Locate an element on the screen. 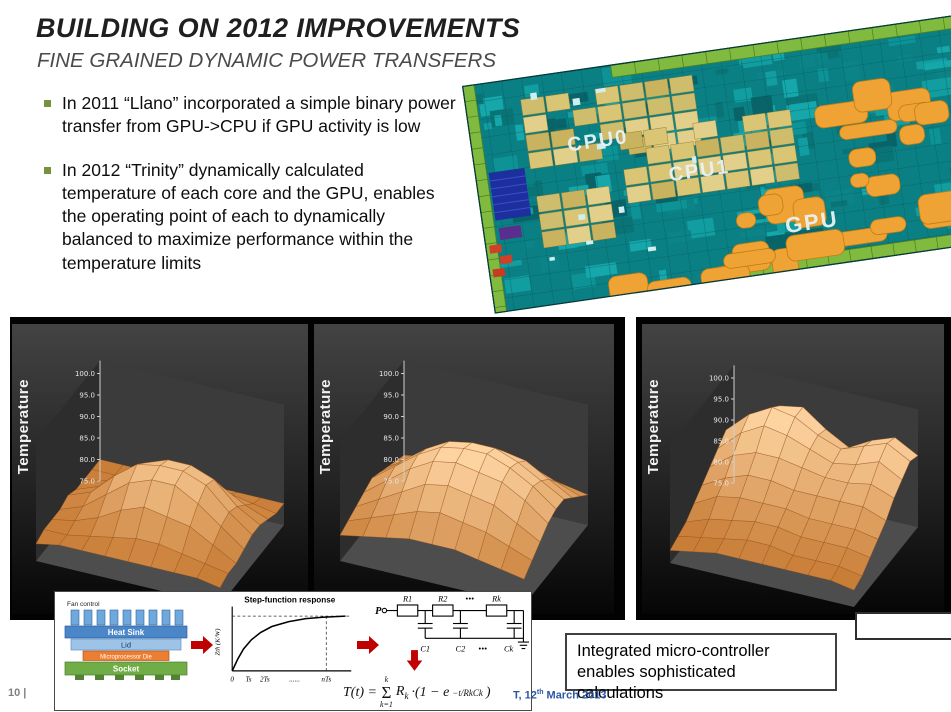 The height and width of the screenshot is (712, 951). empty-box is located at coordinates (903, 626).